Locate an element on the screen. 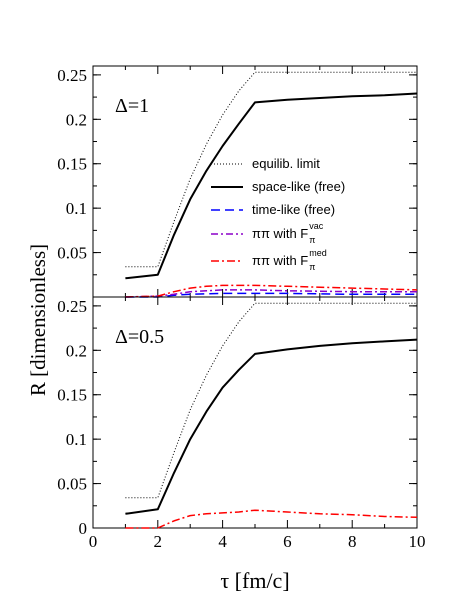  series-line-pivac is located at coordinates (271, 293).